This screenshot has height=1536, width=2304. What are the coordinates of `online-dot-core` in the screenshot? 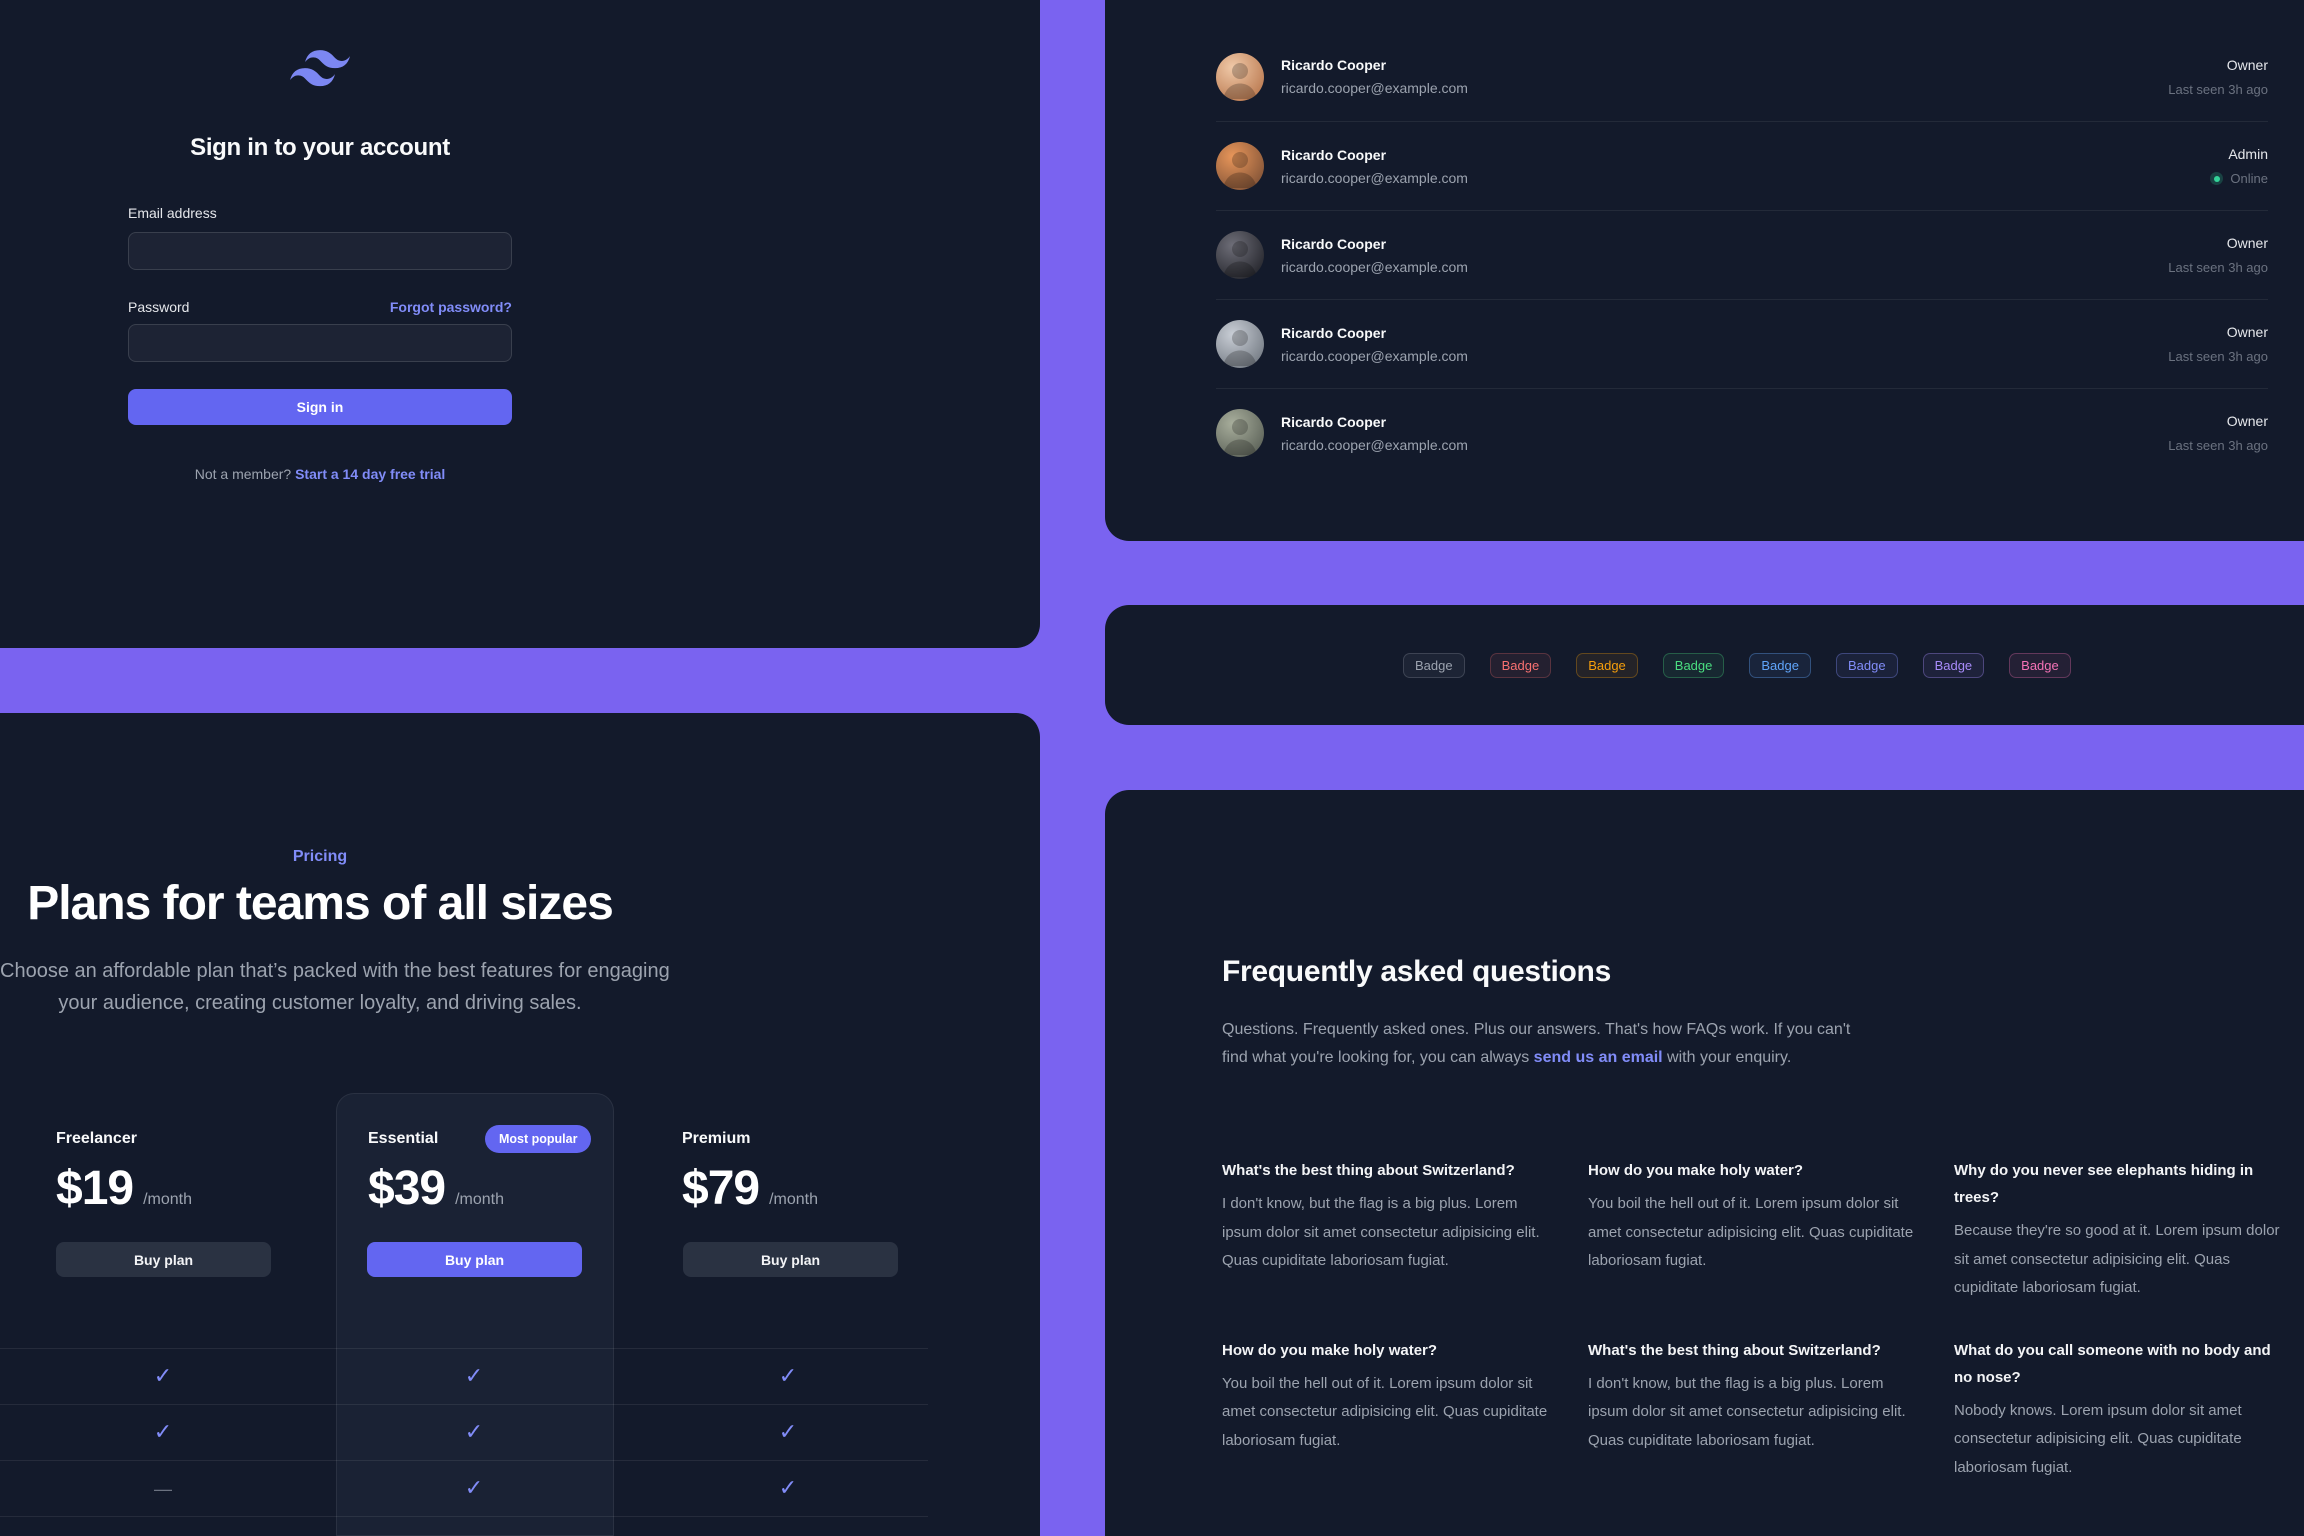 It's located at (2216, 178).